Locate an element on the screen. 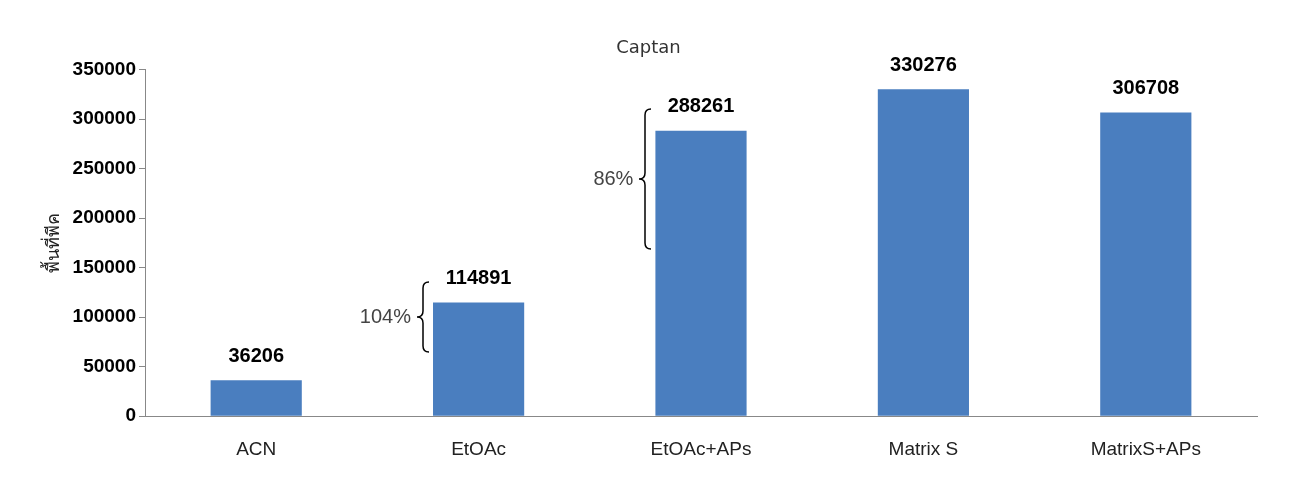 This screenshot has height=485, width=1307. y-tick-label: 300000 is located at coordinates (104, 118).